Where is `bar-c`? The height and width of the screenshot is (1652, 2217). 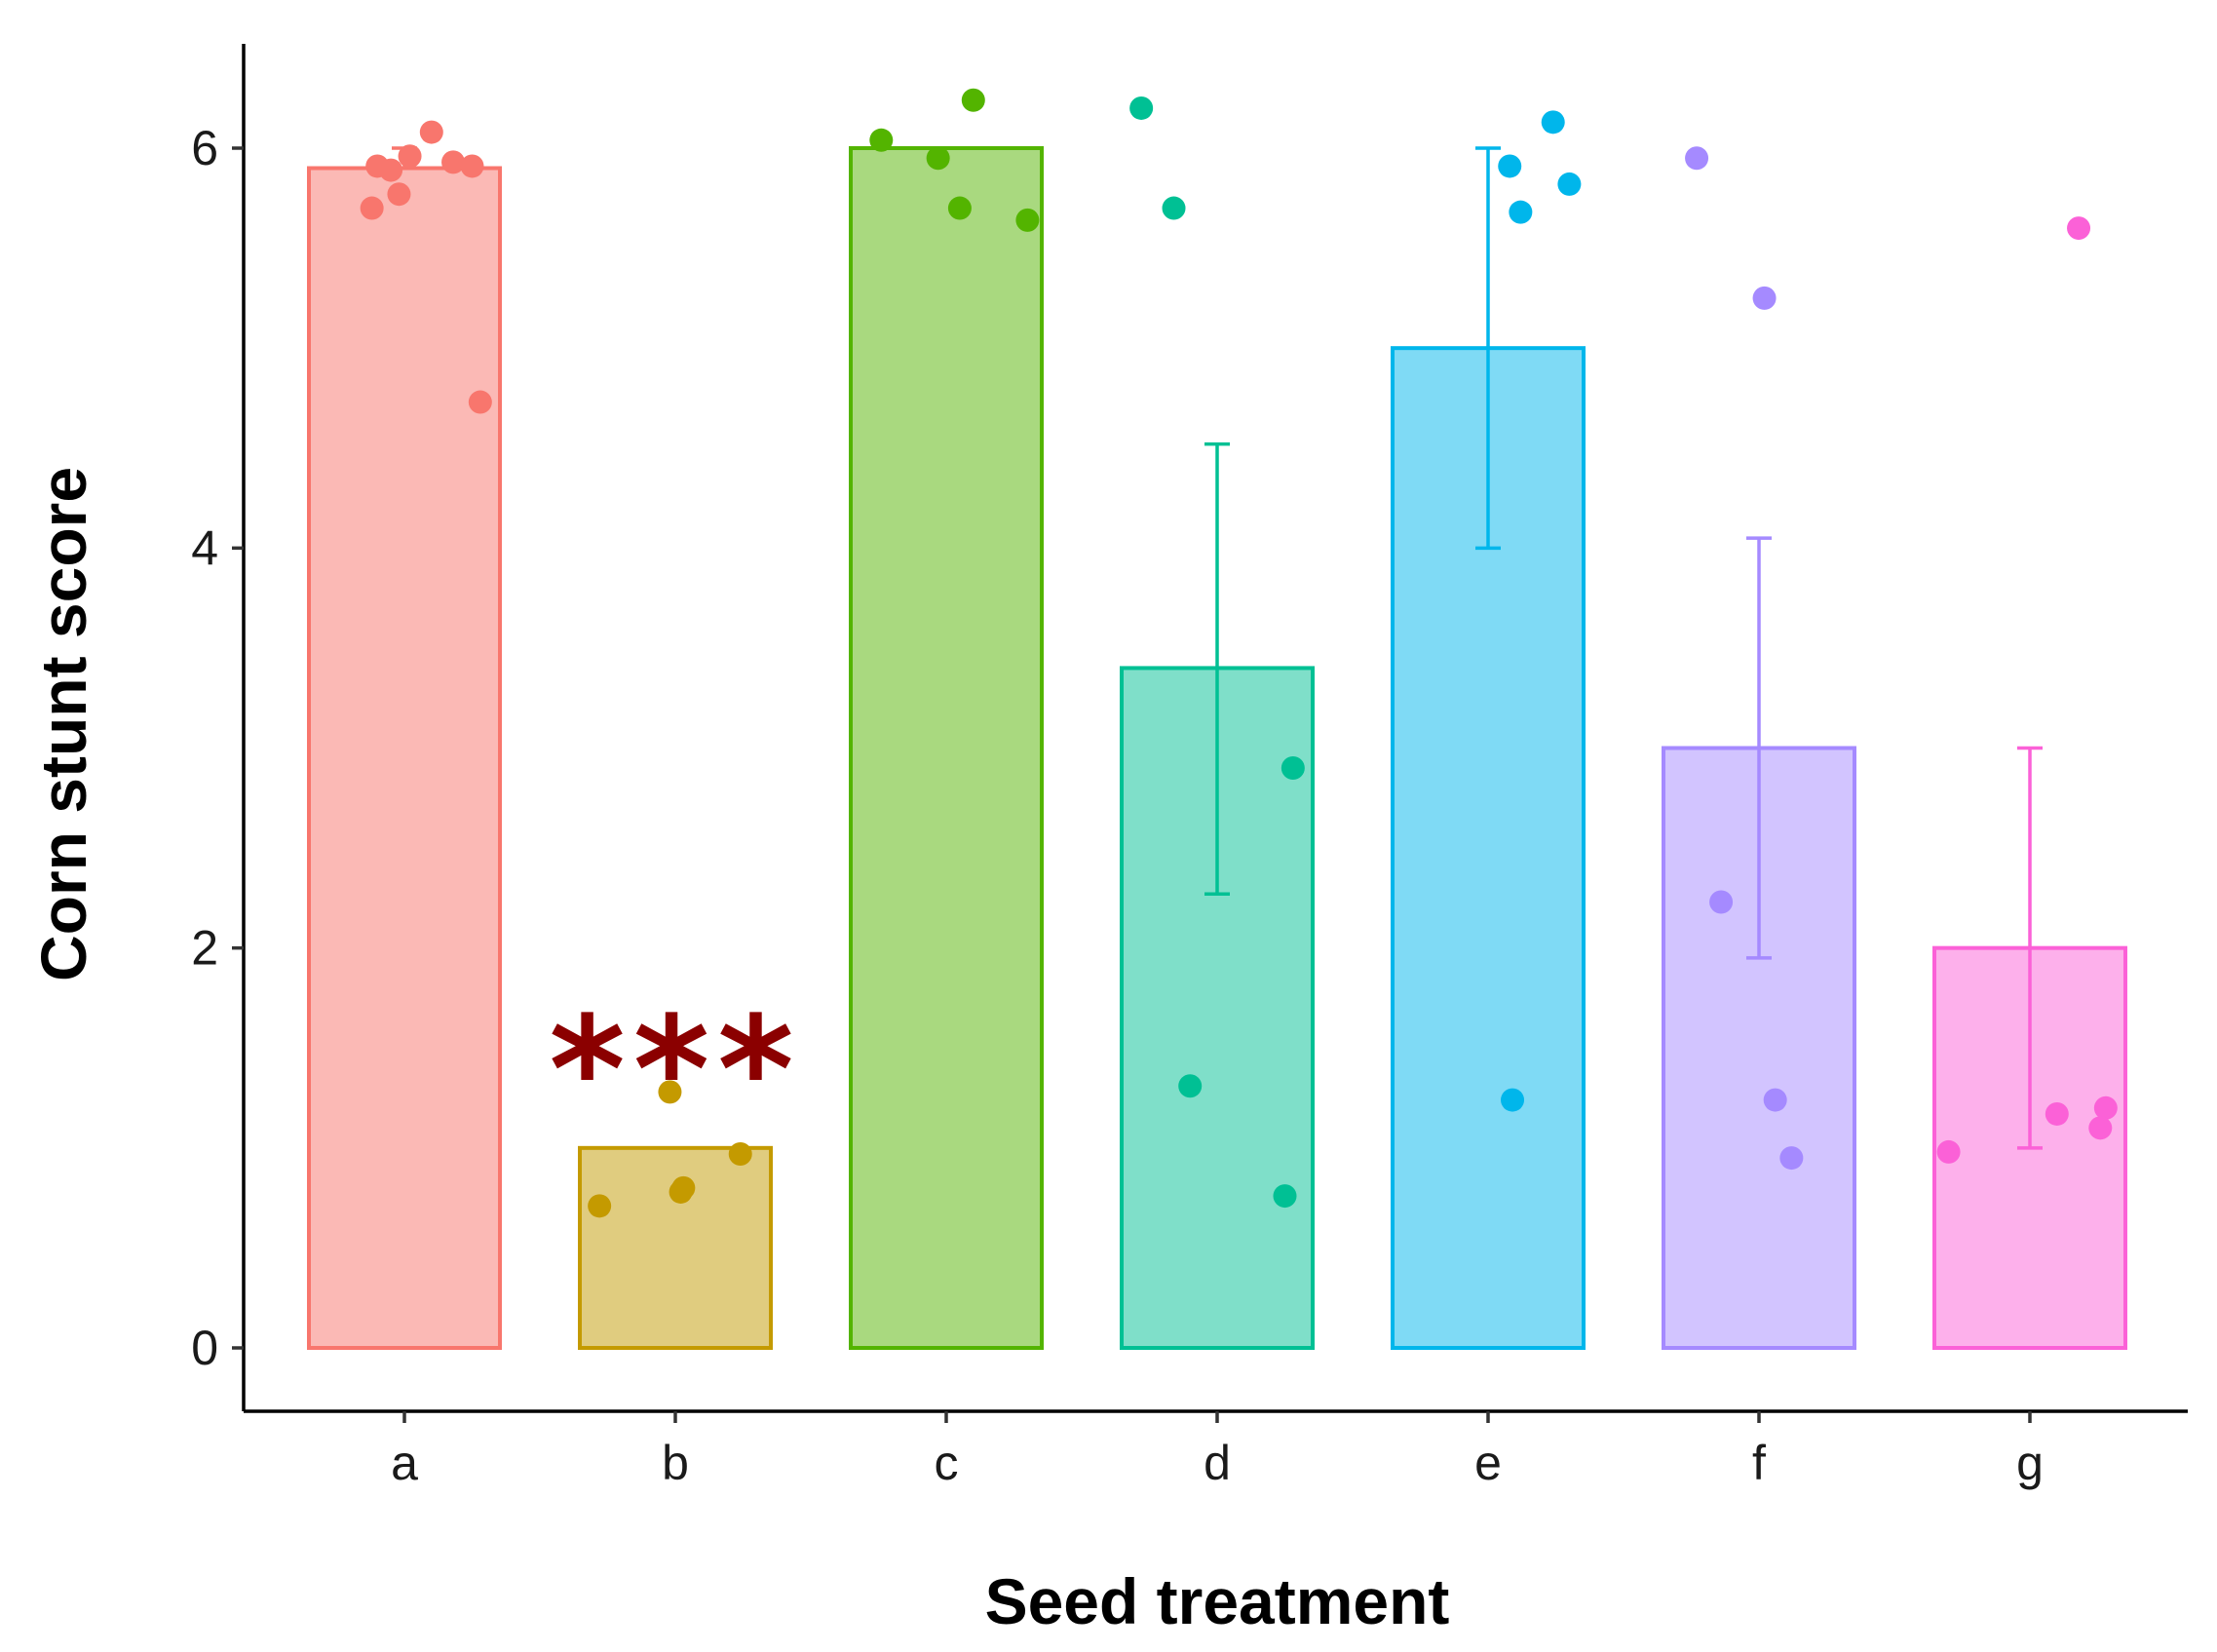 bar-c is located at coordinates (946, 748).